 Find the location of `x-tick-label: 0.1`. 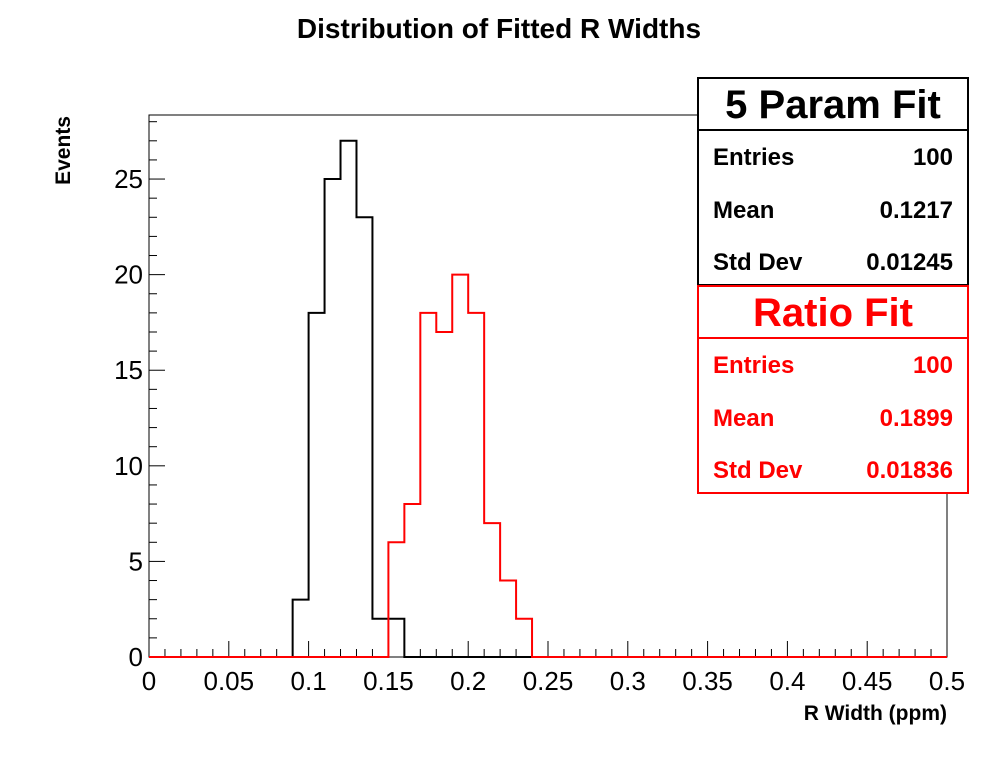

x-tick-label: 0.1 is located at coordinates (309, 681).